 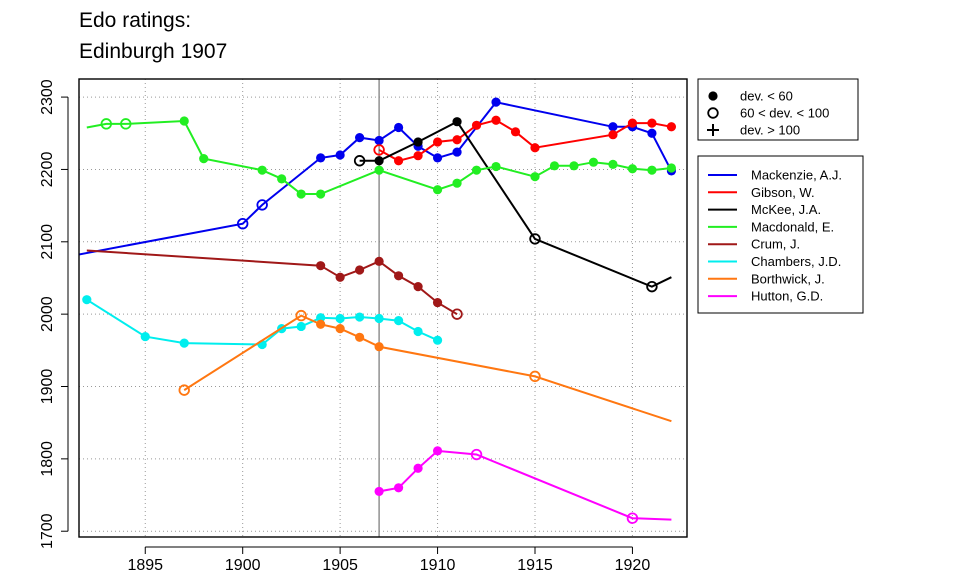 I want to click on marker-legend-label: dev. < 60, so click(x=766, y=96).